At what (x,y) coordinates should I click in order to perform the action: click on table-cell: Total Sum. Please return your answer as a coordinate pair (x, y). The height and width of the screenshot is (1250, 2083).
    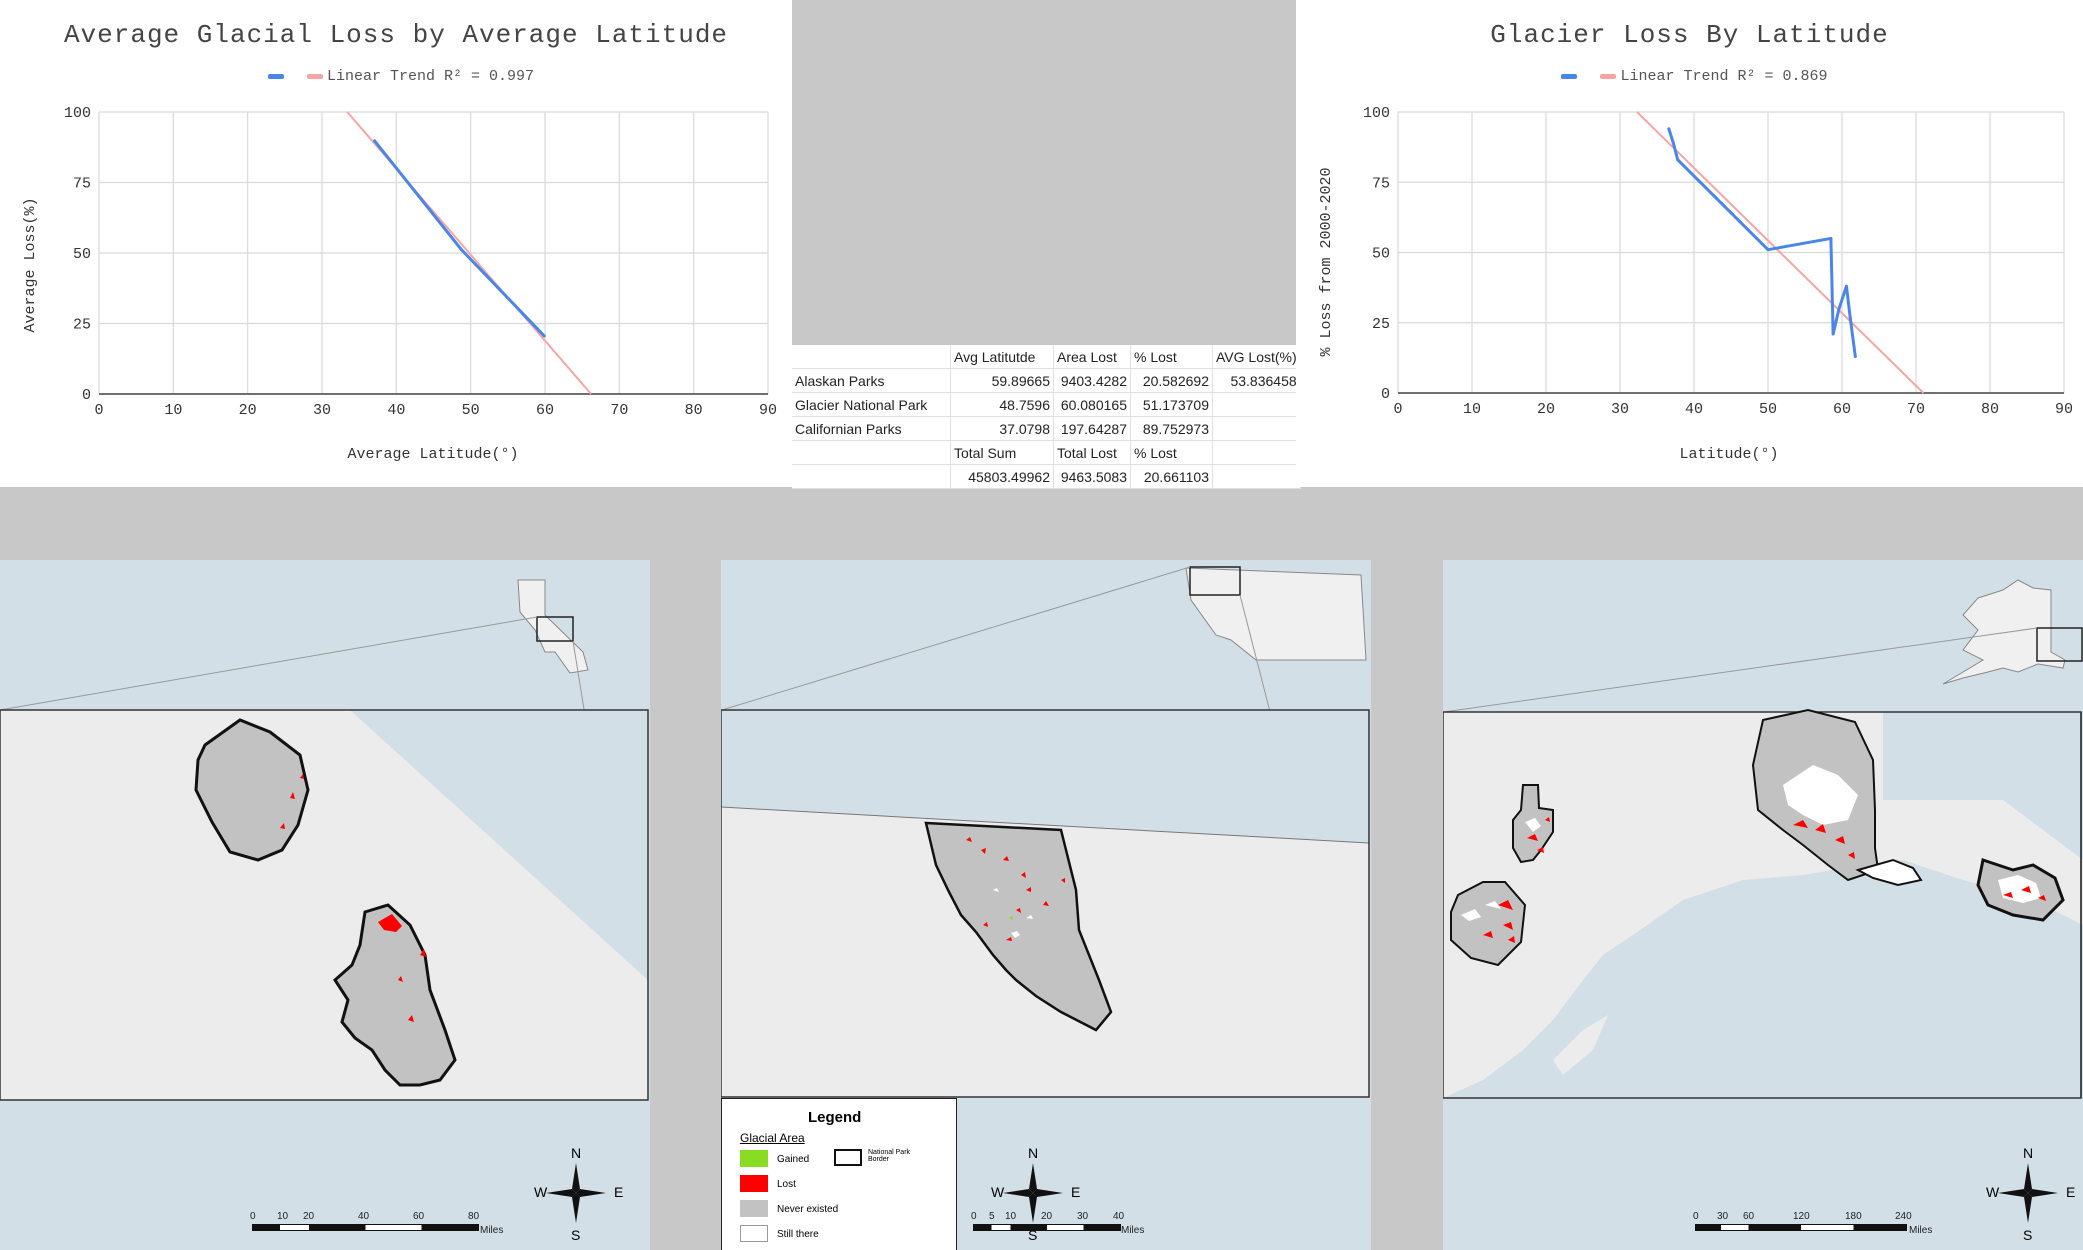
    Looking at the image, I should click on (1002, 452).